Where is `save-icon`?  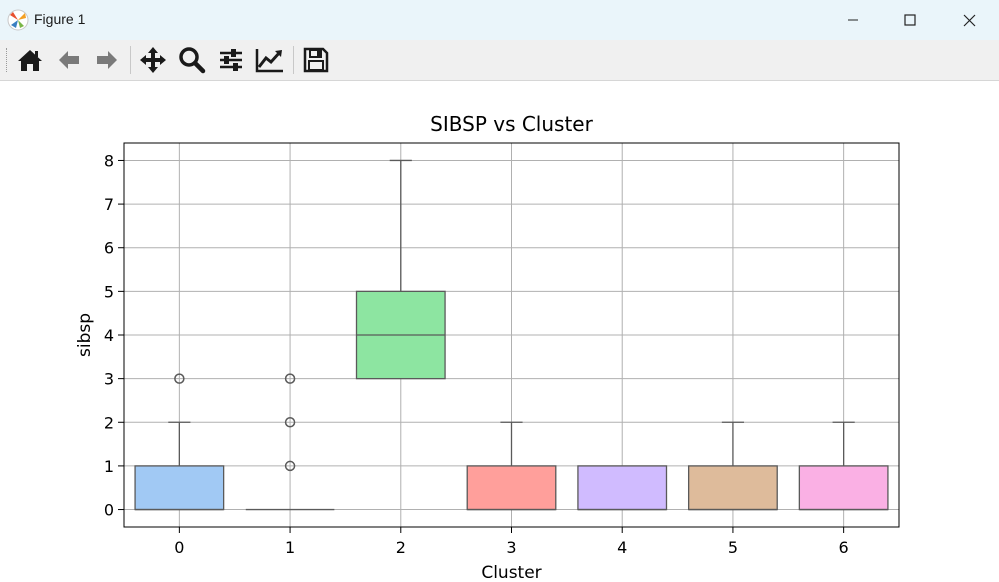 save-icon is located at coordinates (316, 60).